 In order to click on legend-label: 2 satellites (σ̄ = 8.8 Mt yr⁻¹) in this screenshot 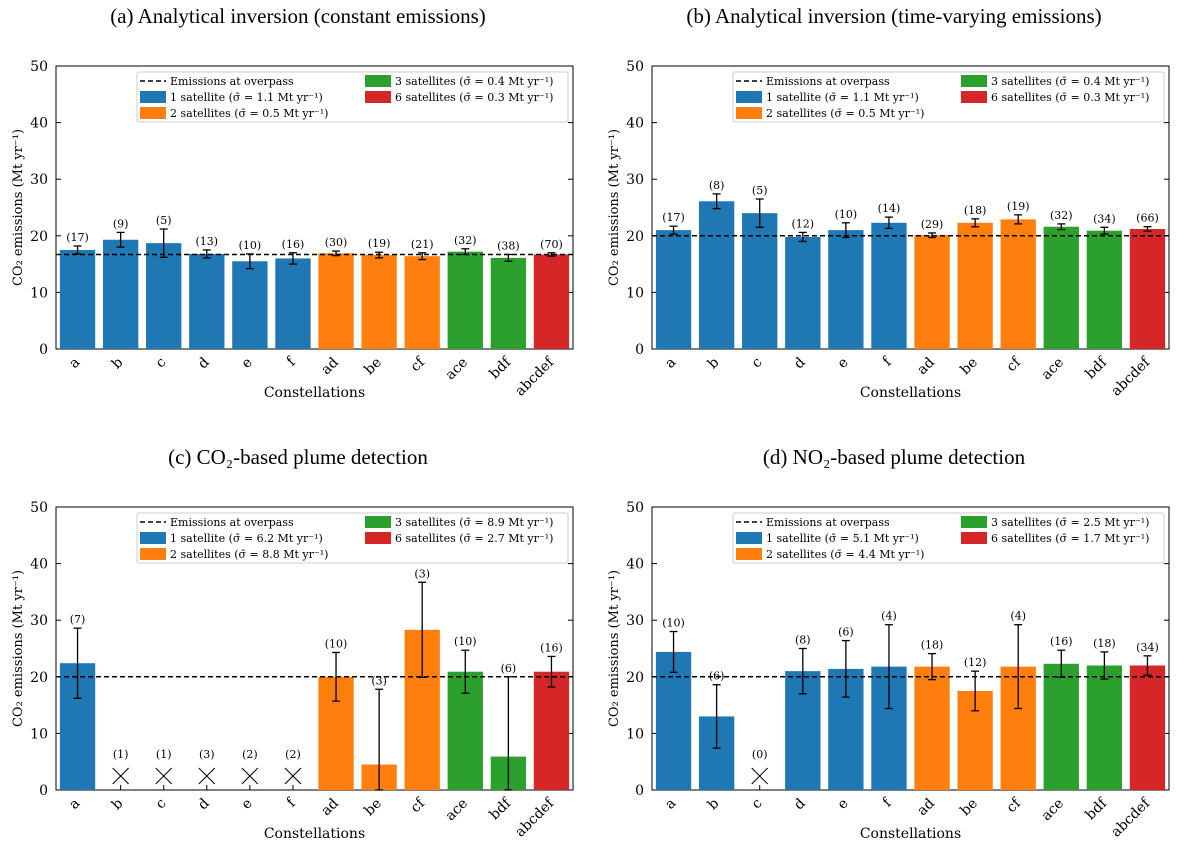, I will do `click(249, 554)`.